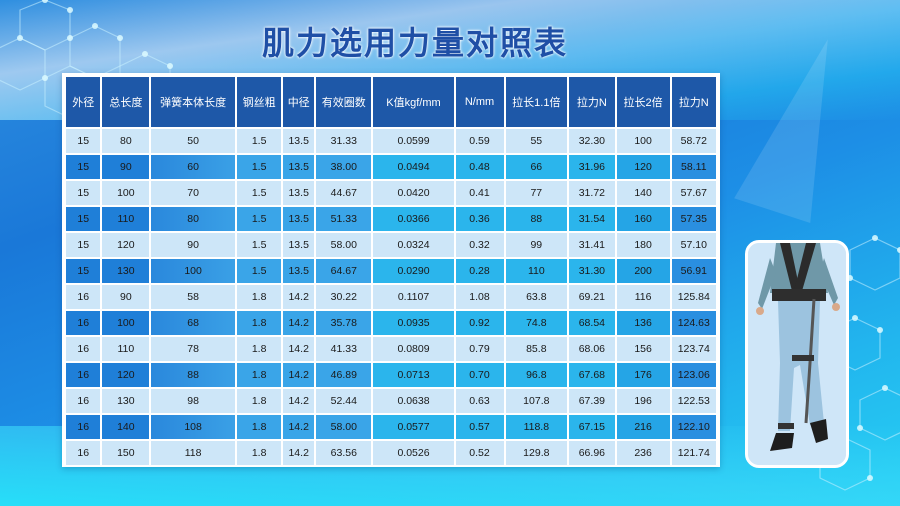 The width and height of the screenshot is (900, 506). Describe the element at coordinates (83, 102) in the screenshot. I see `col-header-outer-diameter: 外径` at that location.